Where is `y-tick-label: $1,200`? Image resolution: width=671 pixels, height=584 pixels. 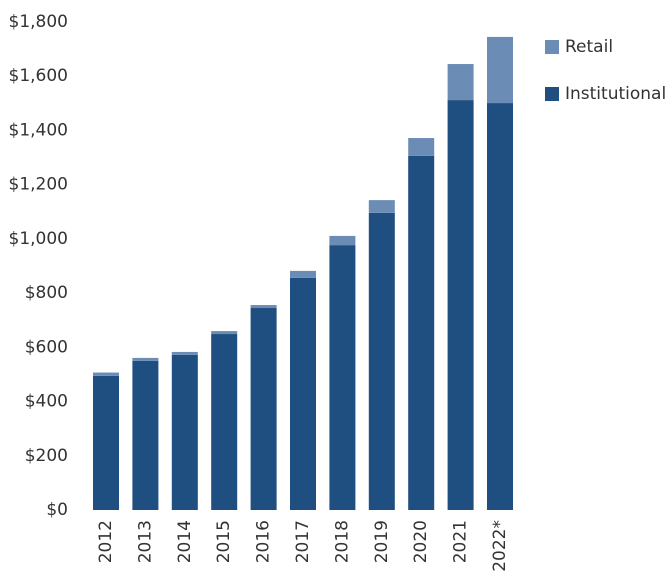 y-tick-label: $1,200 is located at coordinates (38, 185).